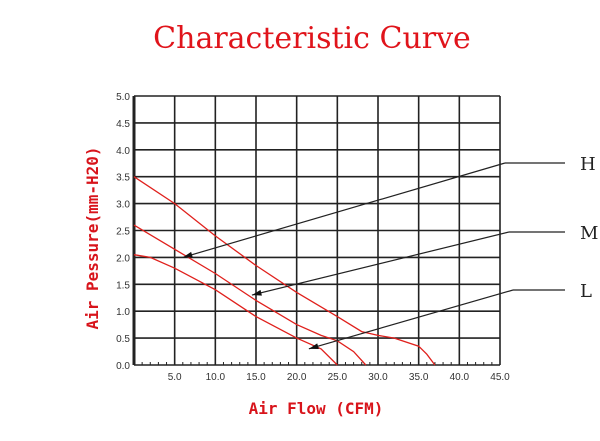 Image resolution: width=600 pixels, height=441 pixels. I want to click on series-line-m, so click(250, 295).